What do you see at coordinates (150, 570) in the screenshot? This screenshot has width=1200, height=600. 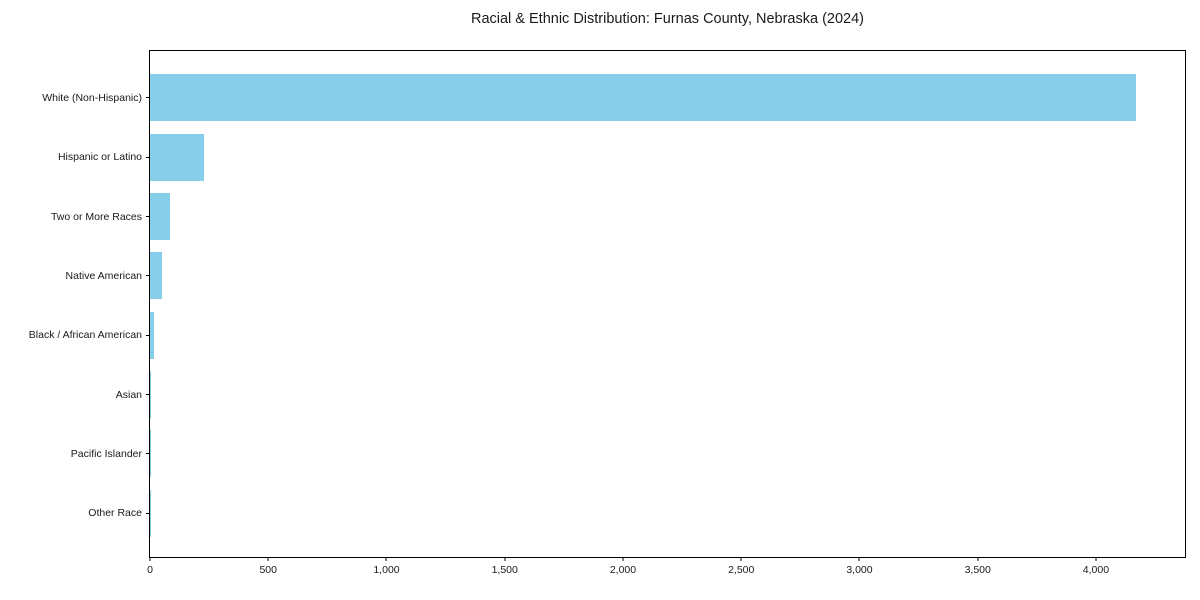 I see `x-axis-tick-label: 0` at bounding box center [150, 570].